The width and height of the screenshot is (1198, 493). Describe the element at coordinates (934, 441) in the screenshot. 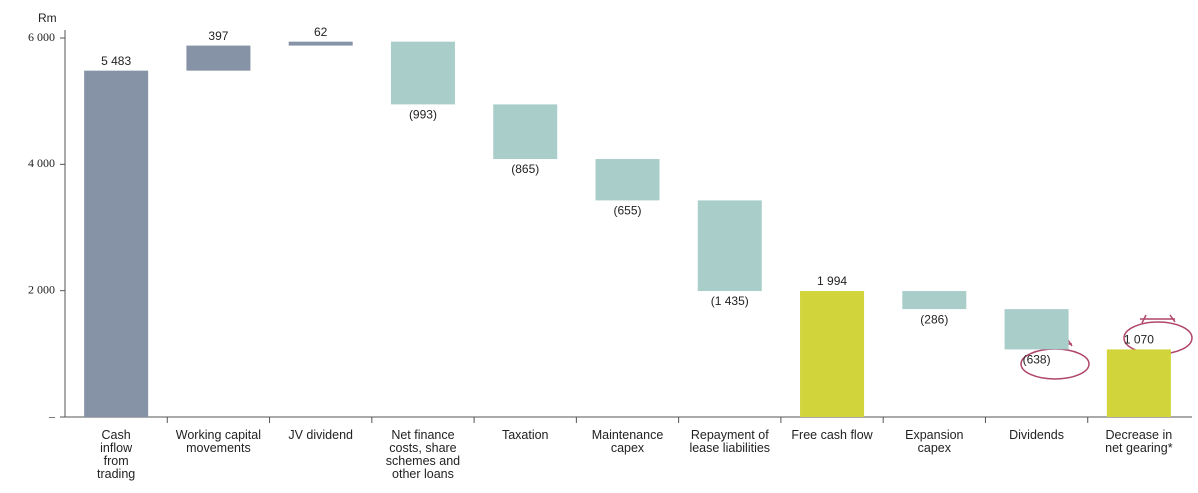

I see `x-tick-label: Expansion capex` at that location.